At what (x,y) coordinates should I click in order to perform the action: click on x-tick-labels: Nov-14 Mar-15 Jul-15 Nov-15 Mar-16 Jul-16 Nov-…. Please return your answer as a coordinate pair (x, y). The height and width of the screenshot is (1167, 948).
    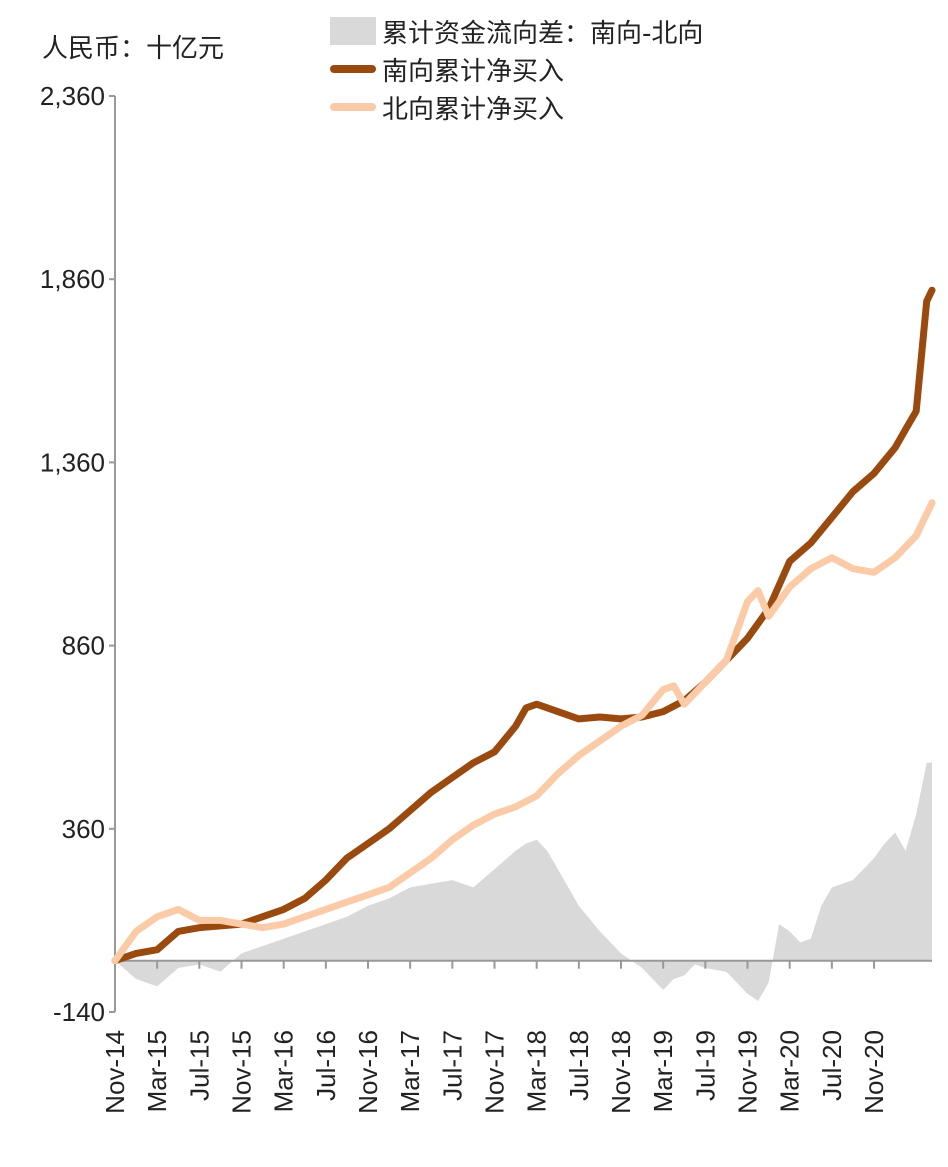
    Looking at the image, I should click on (494, 1072).